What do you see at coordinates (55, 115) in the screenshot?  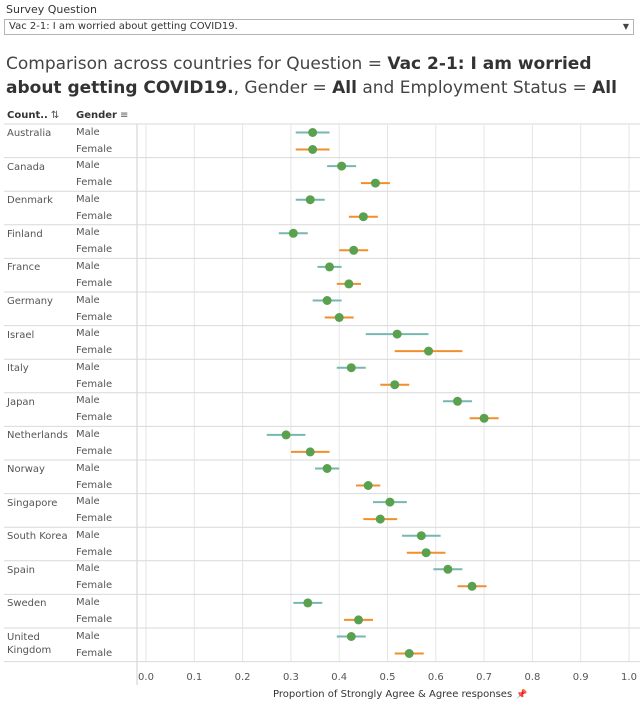 I see `sort-az-icon: ⇅` at bounding box center [55, 115].